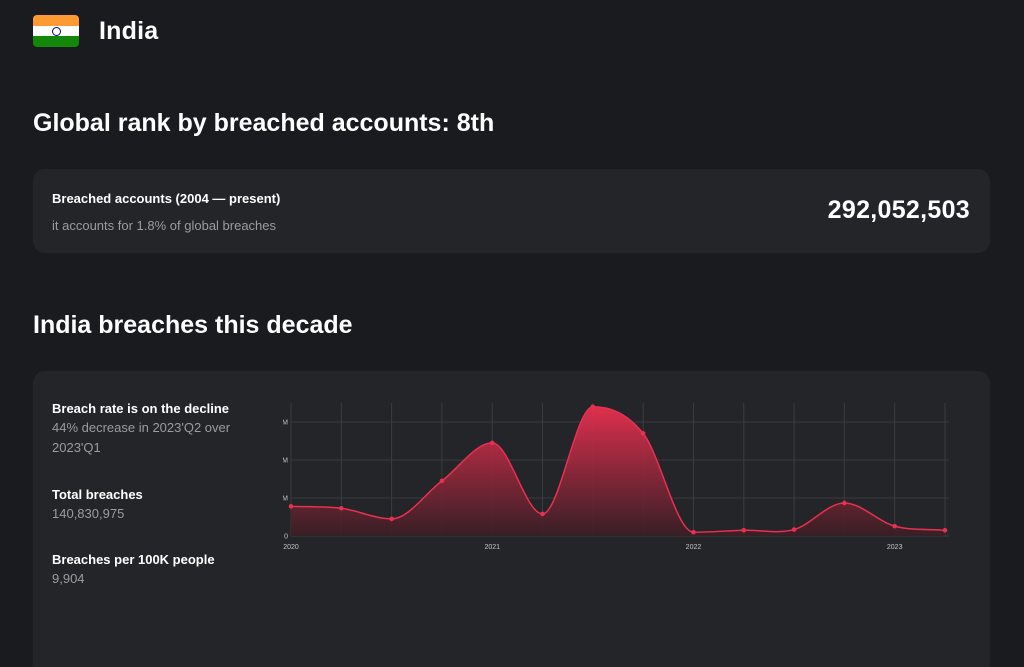 Image resolution: width=1024 pixels, height=667 pixels. I want to click on breaches-per-100k-value: 9,904, so click(68, 578).